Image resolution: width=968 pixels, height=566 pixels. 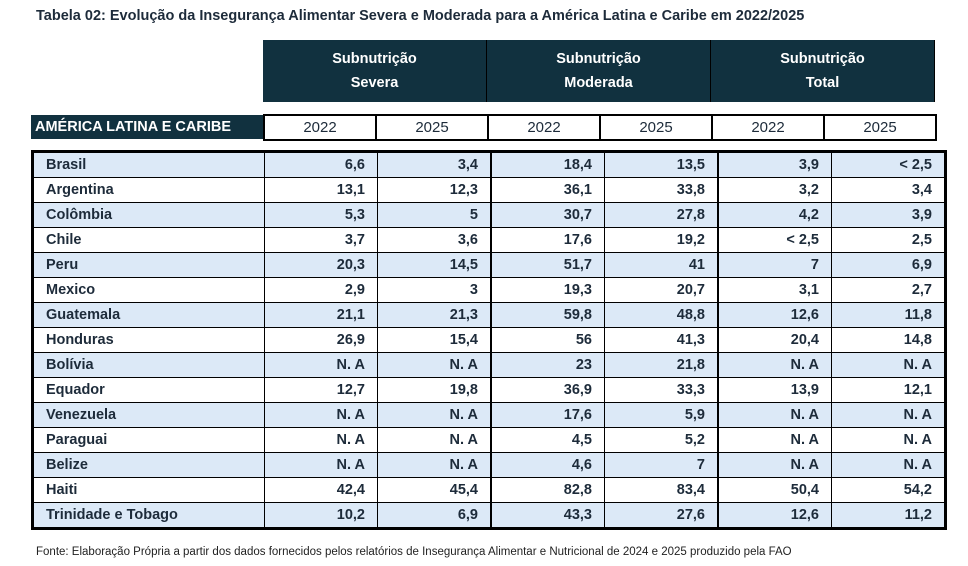 I want to click on country-cell: Peru, so click(x=148, y=265).